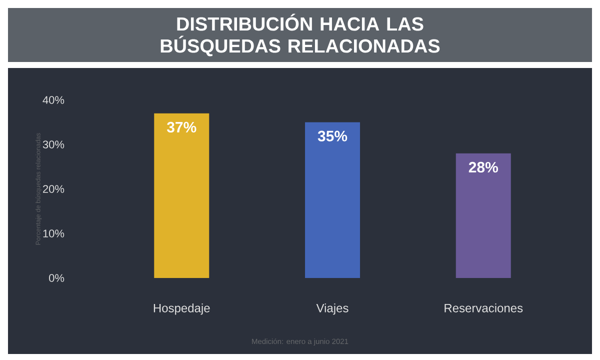 This screenshot has width=600, height=360. Describe the element at coordinates (182, 309) in the screenshot. I see `x-tick-label: Hospedaje` at that location.